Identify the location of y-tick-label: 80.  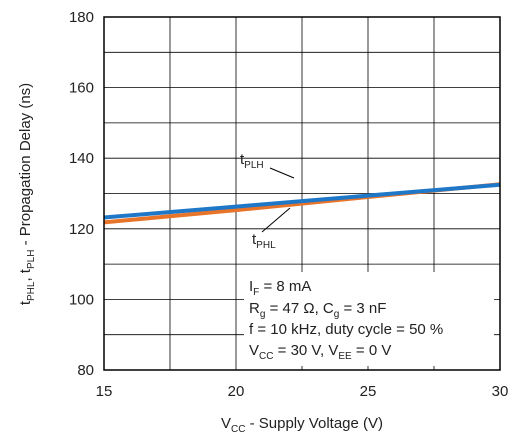
(85, 370).